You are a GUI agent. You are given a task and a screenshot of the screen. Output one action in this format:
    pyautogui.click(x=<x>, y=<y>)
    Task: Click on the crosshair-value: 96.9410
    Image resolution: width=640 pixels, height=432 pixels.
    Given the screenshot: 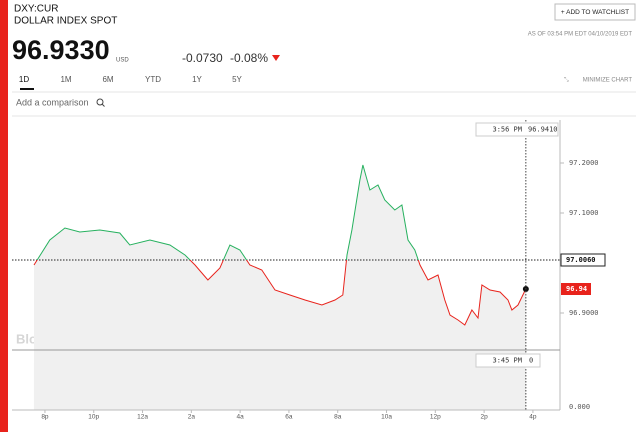 What is the action you would take?
    pyautogui.click(x=543, y=130)
    